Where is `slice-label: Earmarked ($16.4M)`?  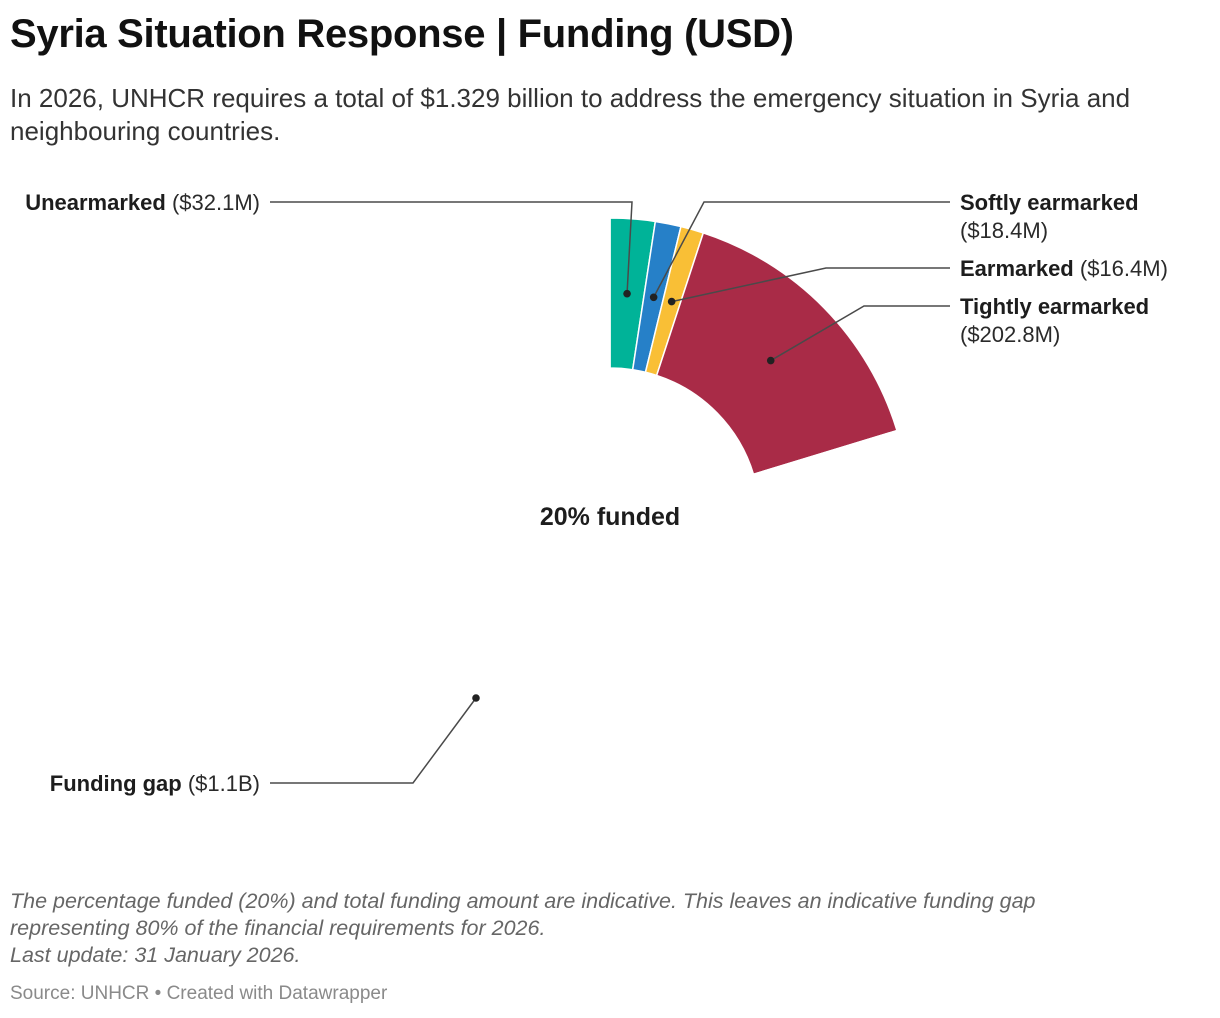
slice-label: Earmarked ($16.4M) is located at coordinates (1064, 268).